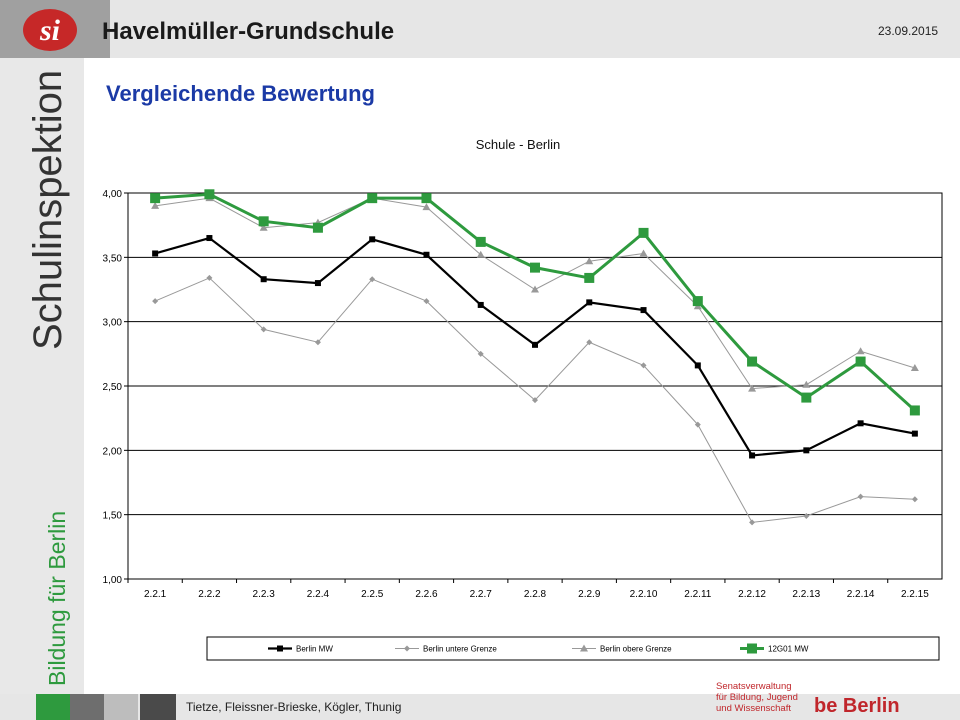 Image resolution: width=960 pixels, height=720 pixels. Describe the element at coordinates (113, 387) in the screenshot. I see `y-tick-label: 2,50` at that location.